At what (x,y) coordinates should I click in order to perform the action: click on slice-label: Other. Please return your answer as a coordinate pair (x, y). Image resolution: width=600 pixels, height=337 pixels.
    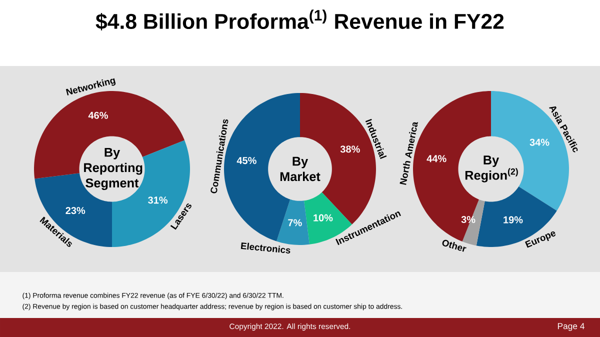
    Looking at the image, I should click on (454, 246).